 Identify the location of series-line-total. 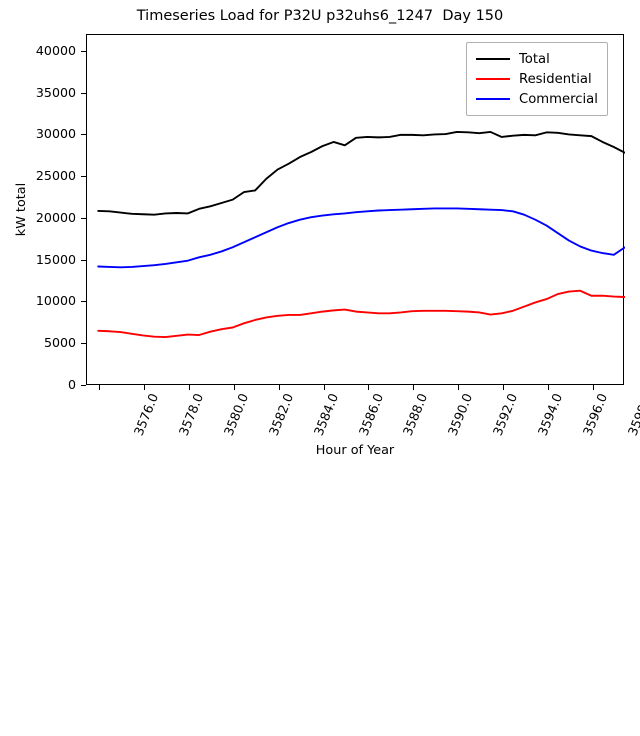
(361, 173).